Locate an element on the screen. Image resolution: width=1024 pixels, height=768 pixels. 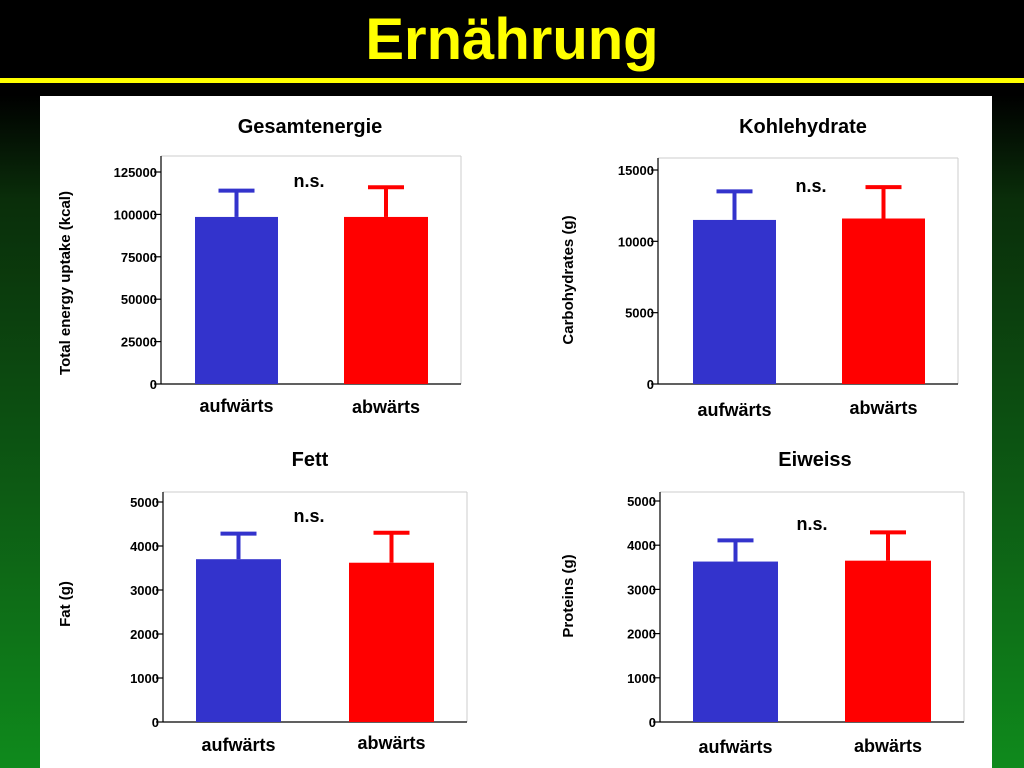
y-tick-label: 75000 is located at coordinates (139, 257).